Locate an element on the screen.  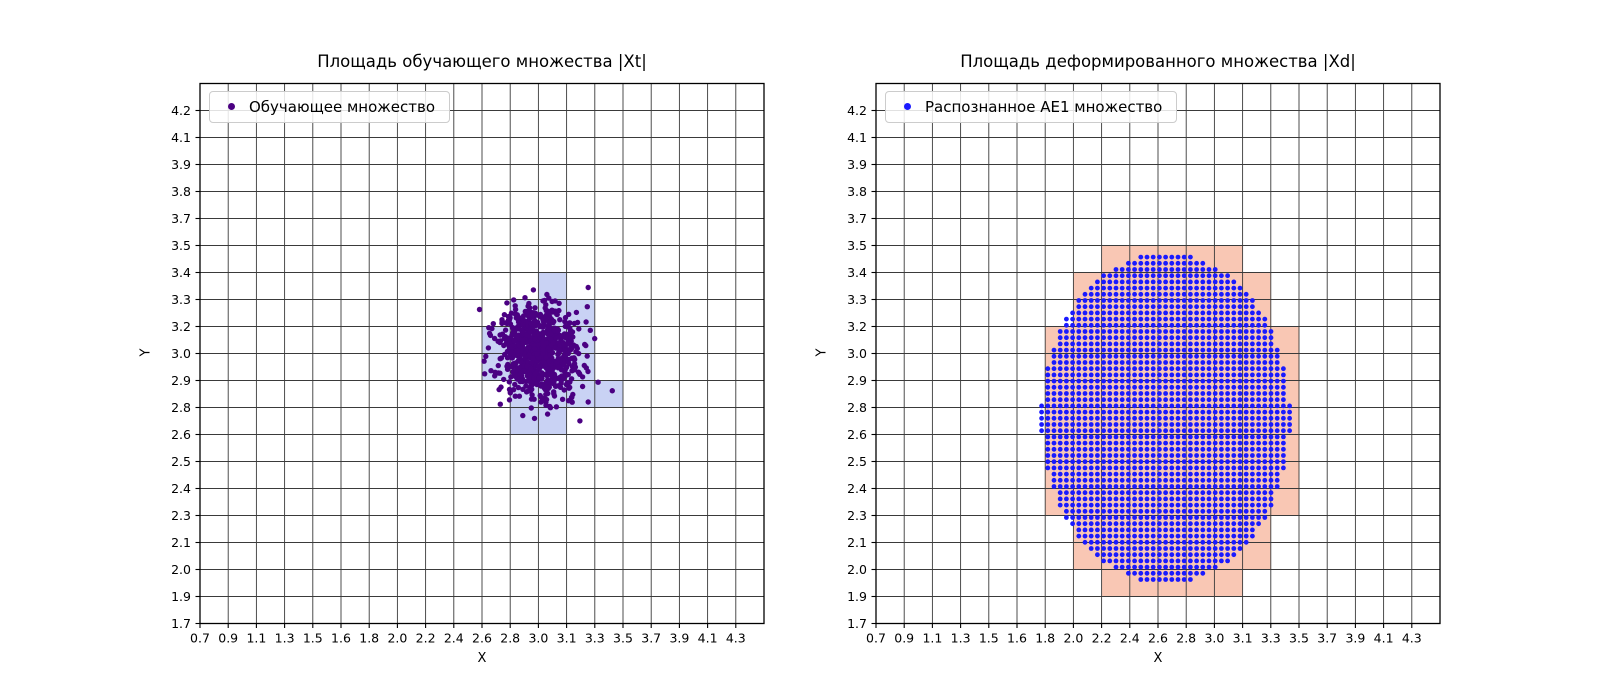
y-axis-label-training: Y is located at coordinates (146, 352).